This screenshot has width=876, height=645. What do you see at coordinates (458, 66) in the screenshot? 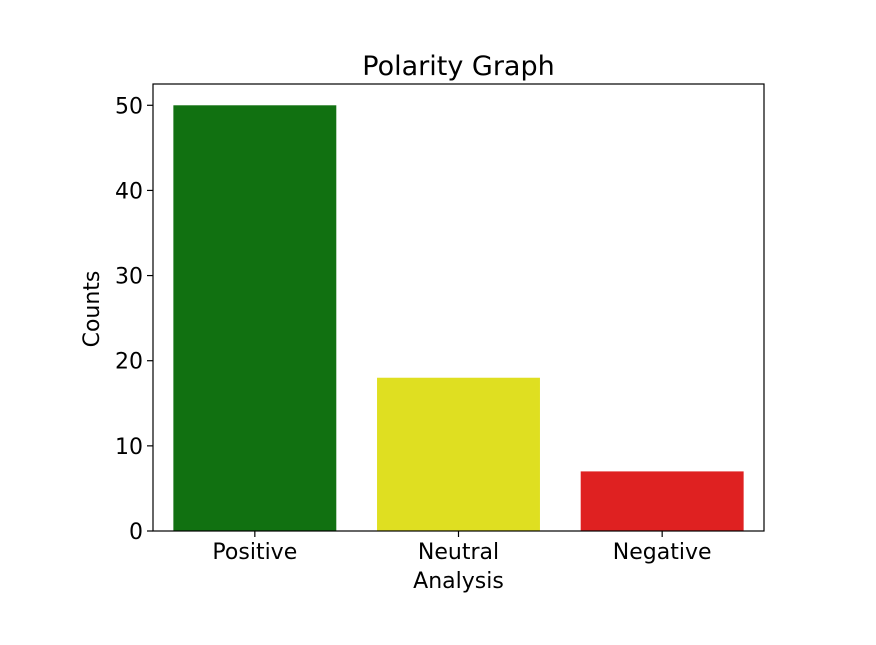
I see `chart-title: Polarity Graph` at bounding box center [458, 66].